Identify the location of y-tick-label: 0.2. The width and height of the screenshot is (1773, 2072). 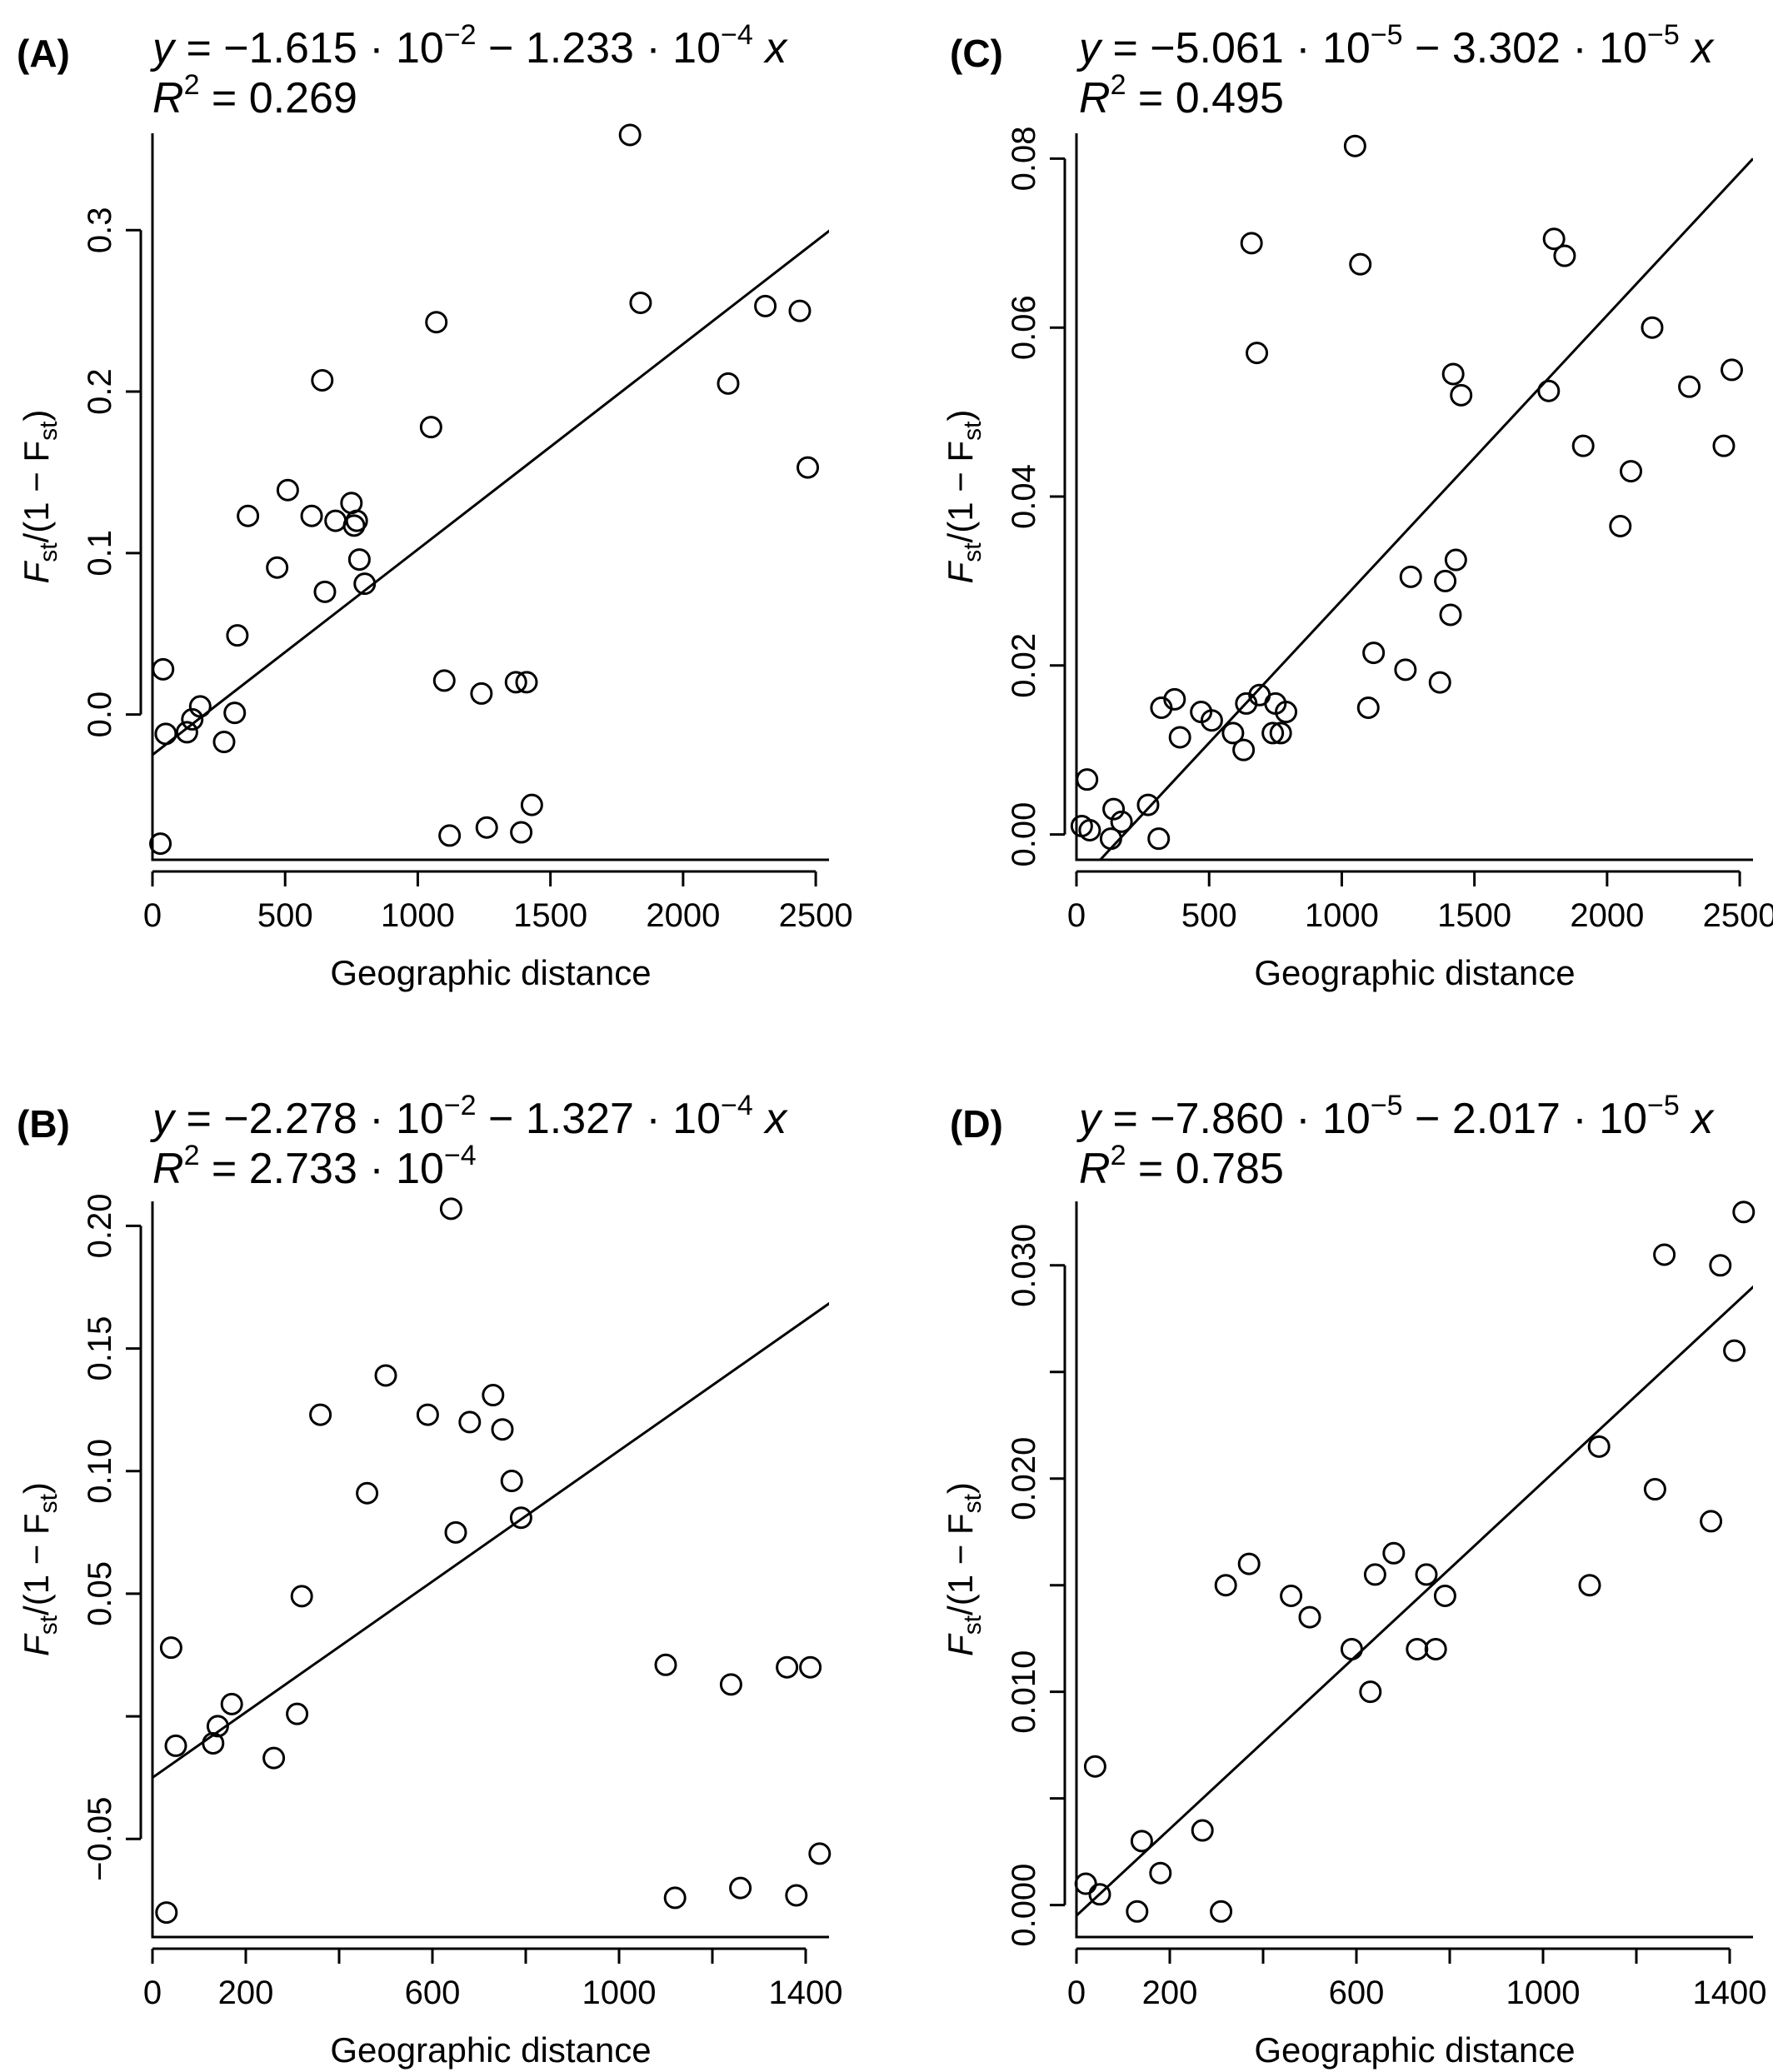
(100, 391).